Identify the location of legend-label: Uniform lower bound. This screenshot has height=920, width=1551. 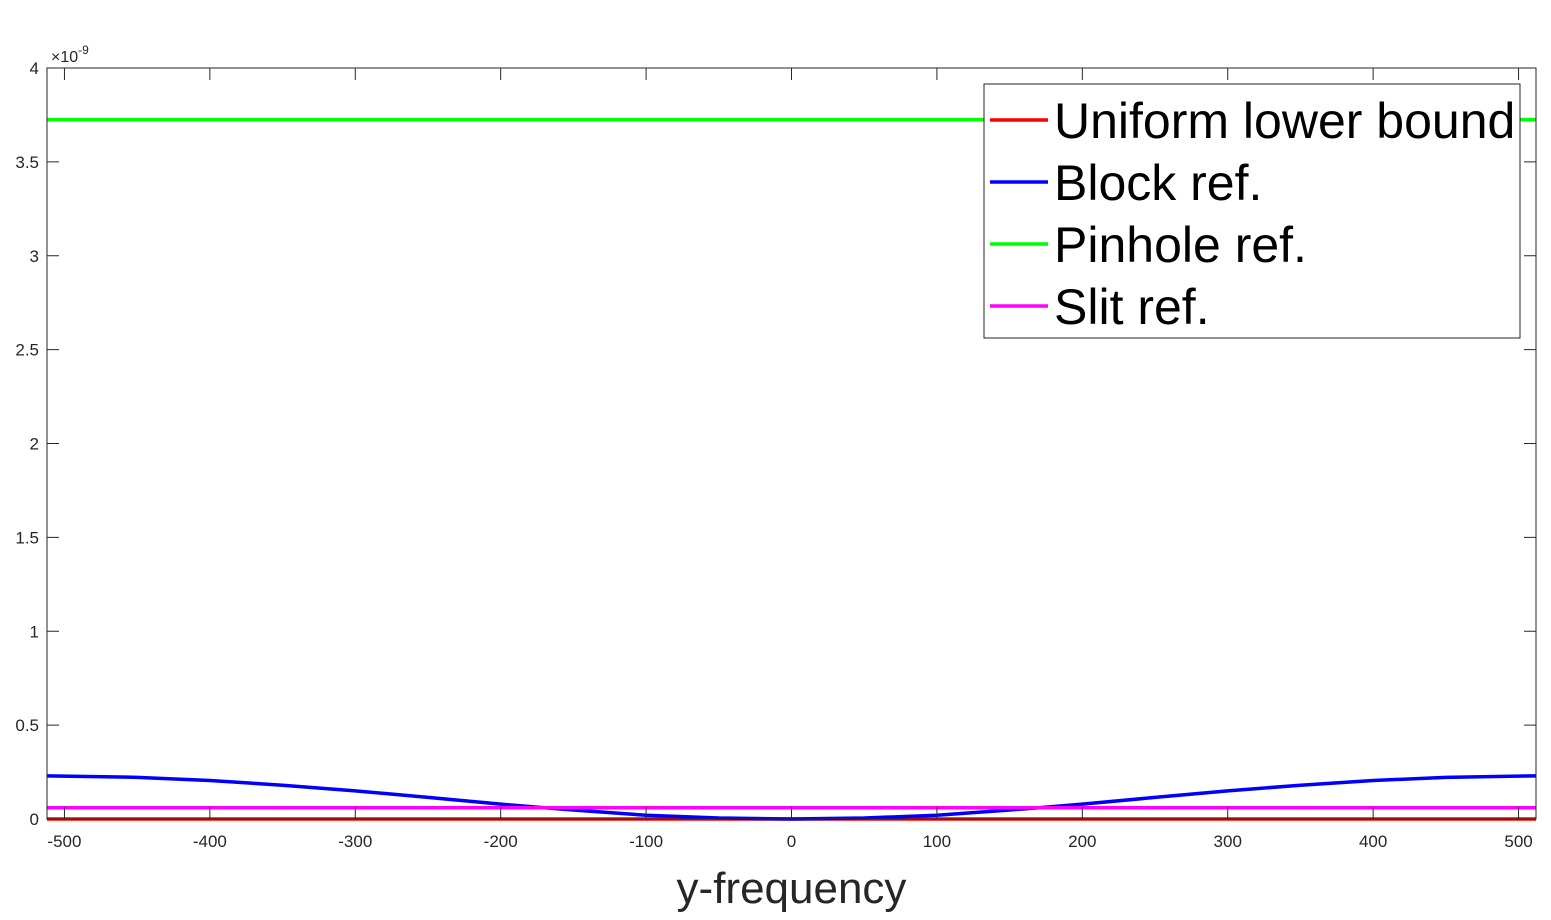
(1284, 121).